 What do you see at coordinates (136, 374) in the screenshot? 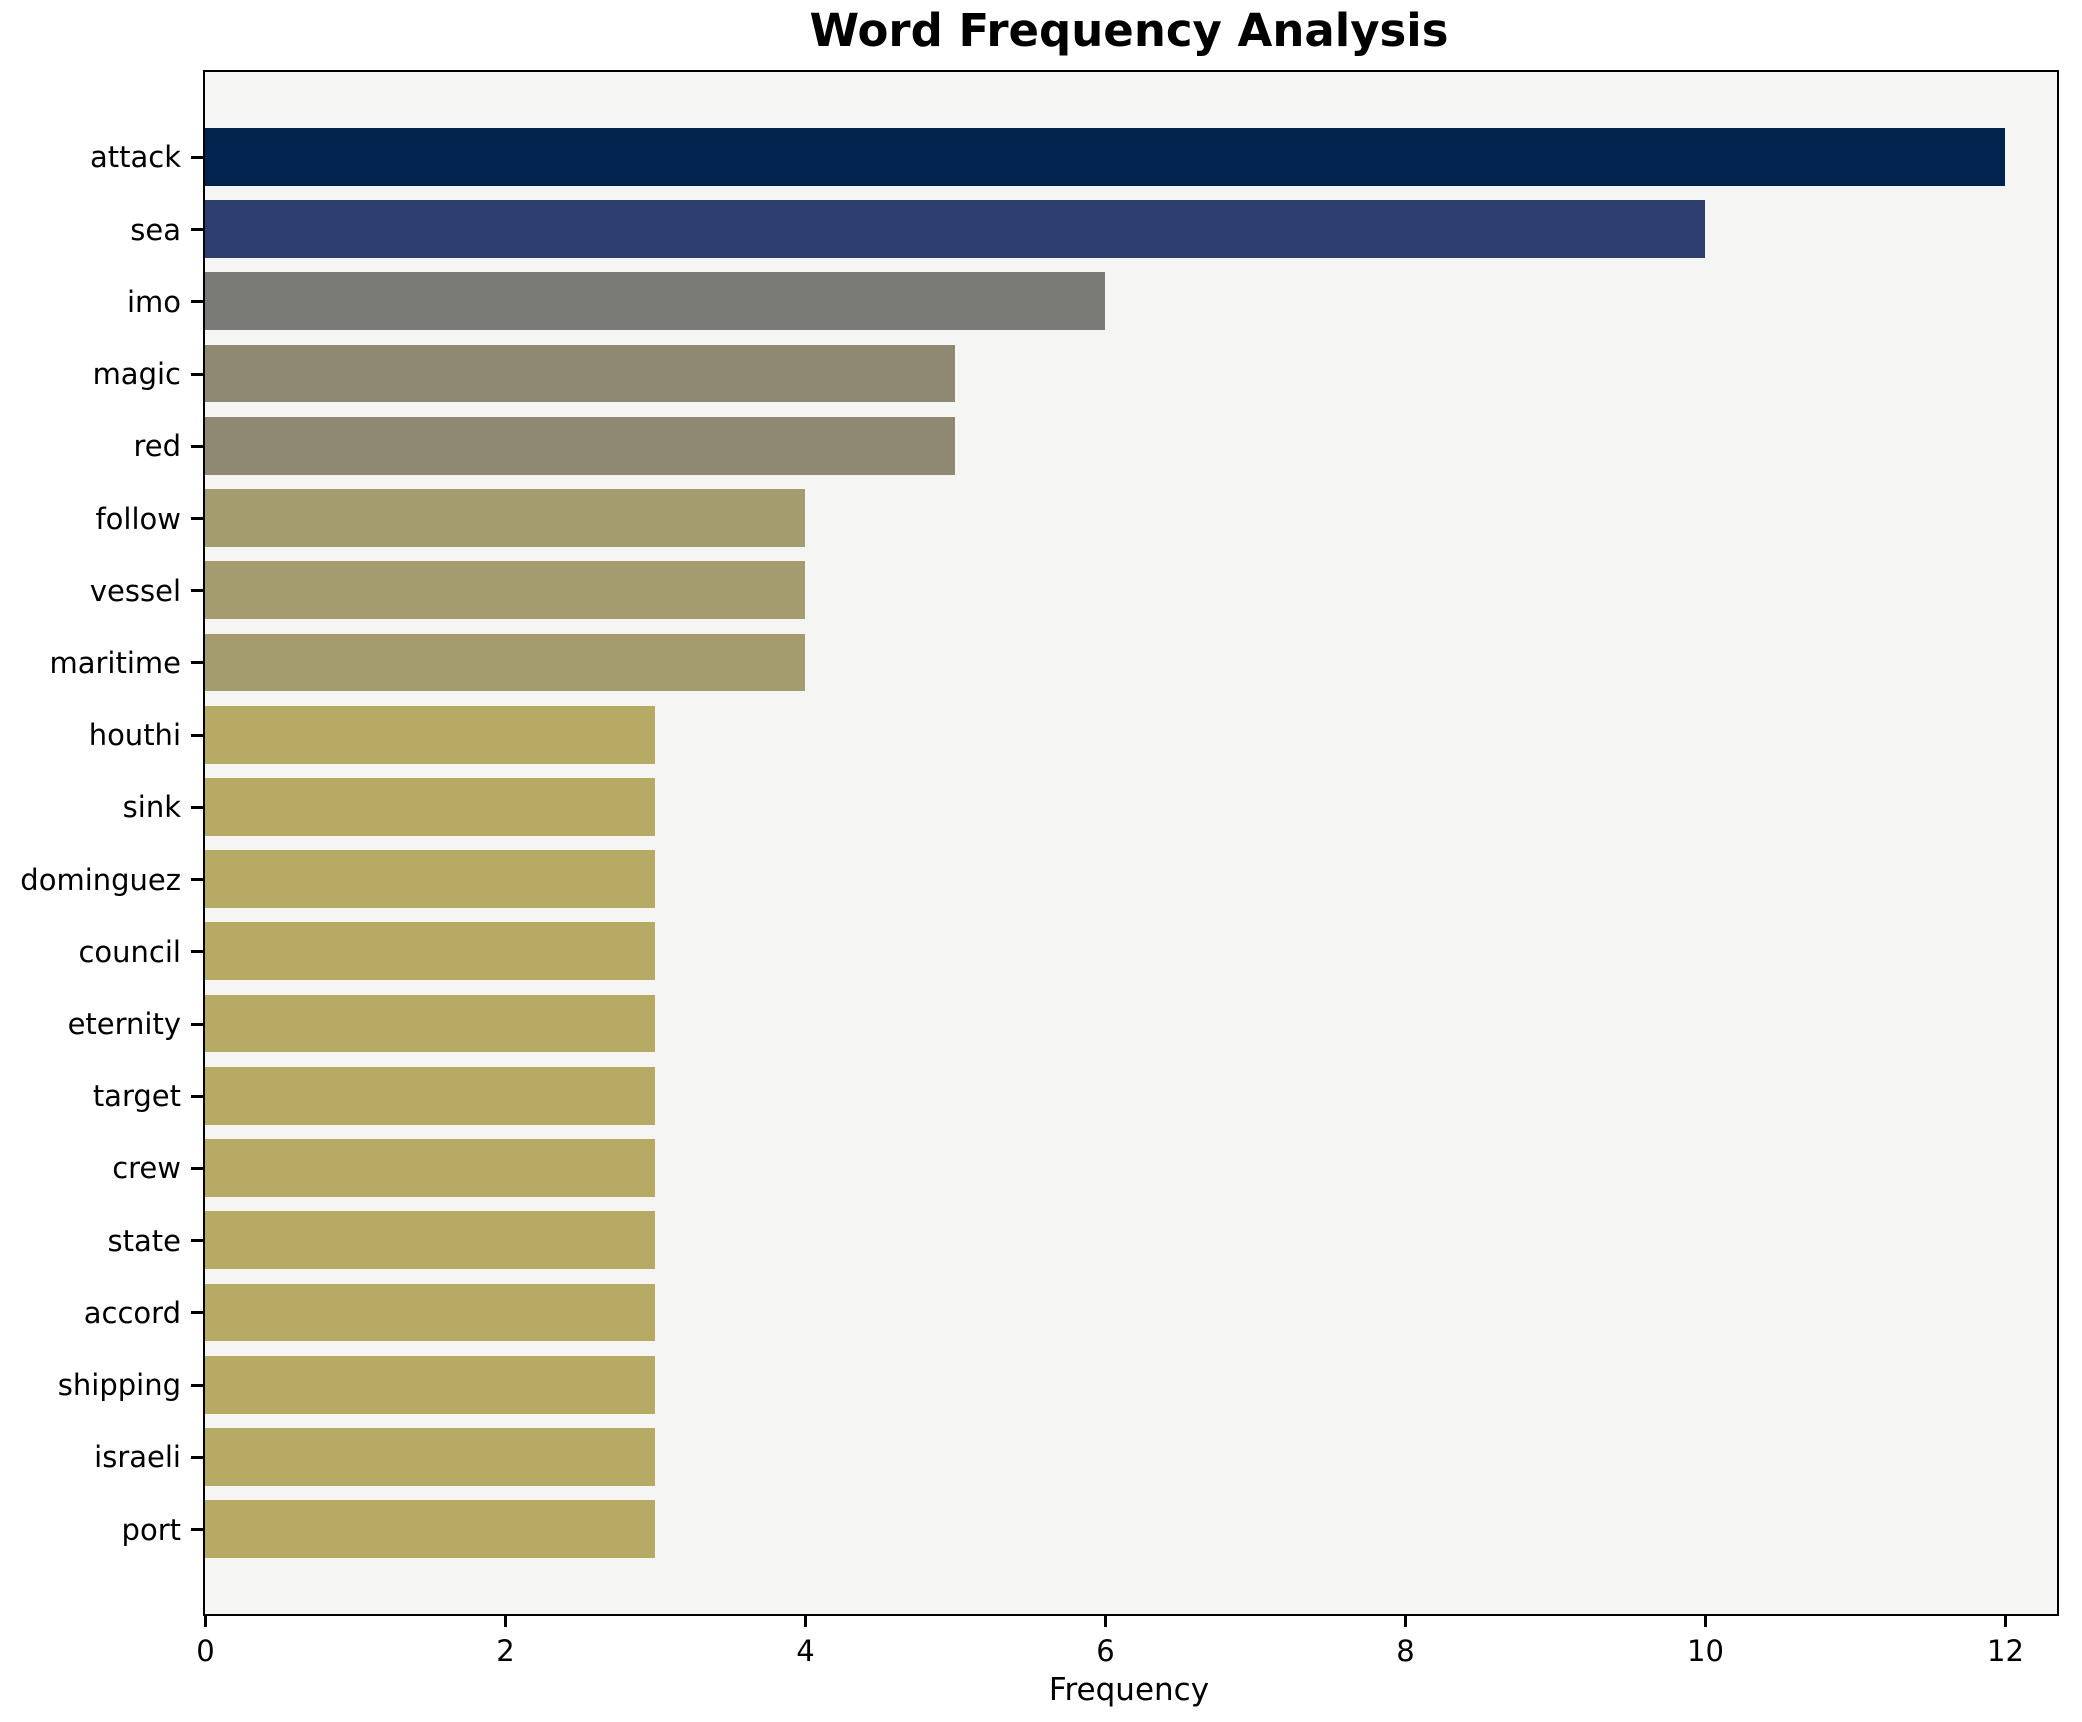
I see `y-tick-label: magic` at bounding box center [136, 374].